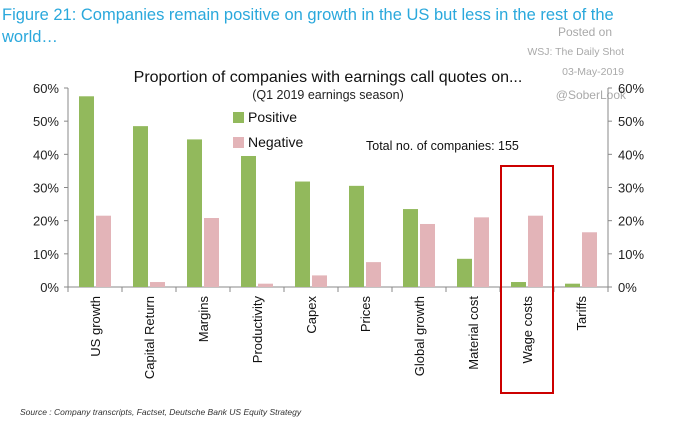 The image size is (676, 431). Describe the element at coordinates (95, 326) in the screenshot. I see `x-category-label: US growth` at that location.